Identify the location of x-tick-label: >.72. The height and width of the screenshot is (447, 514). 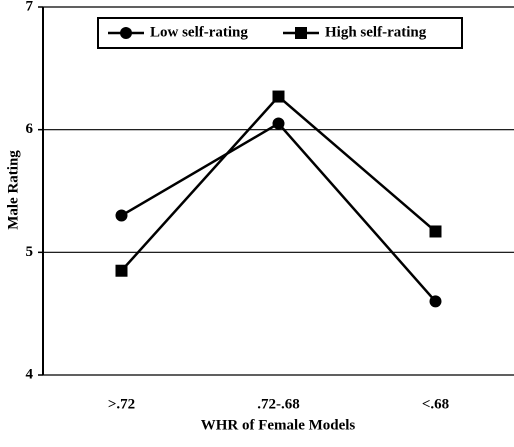
(121, 404).